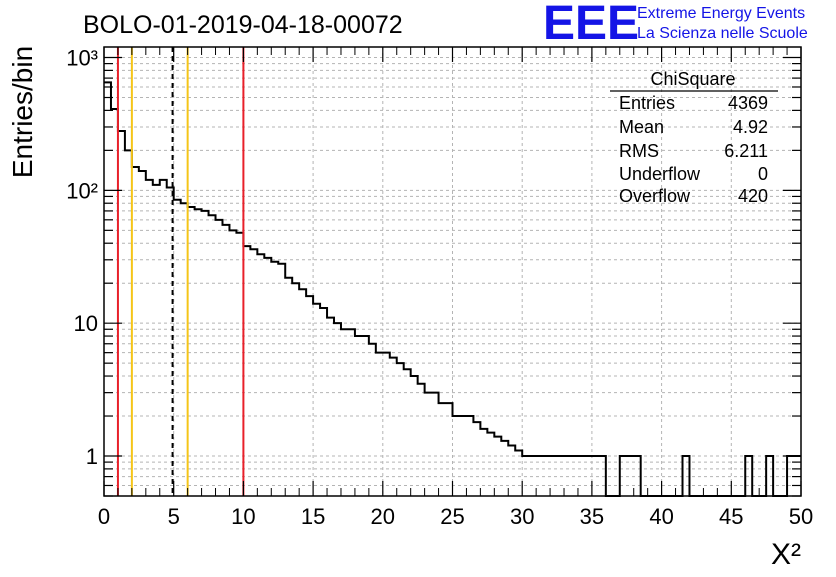  I want to click on stats-value: 4.92, so click(750, 127).